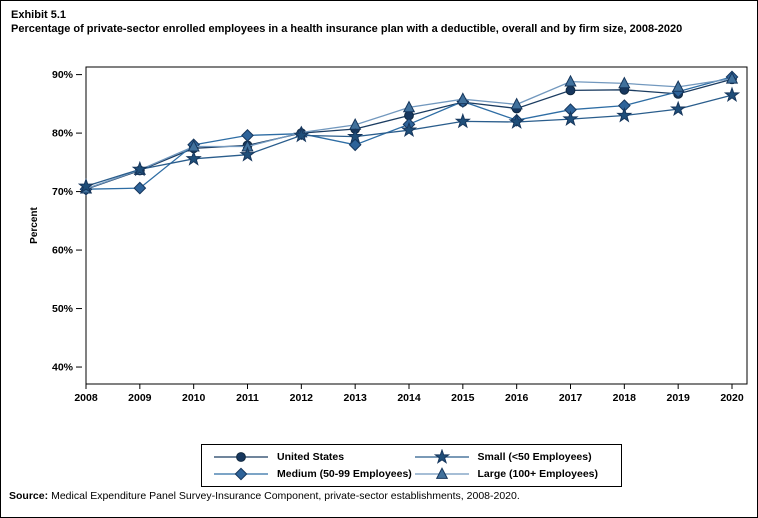 Image resolution: width=758 pixels, height=518 pixels. Describe the element at coordinates (29, 496) in the screenshot. I see `source-label: Source:` at that location.